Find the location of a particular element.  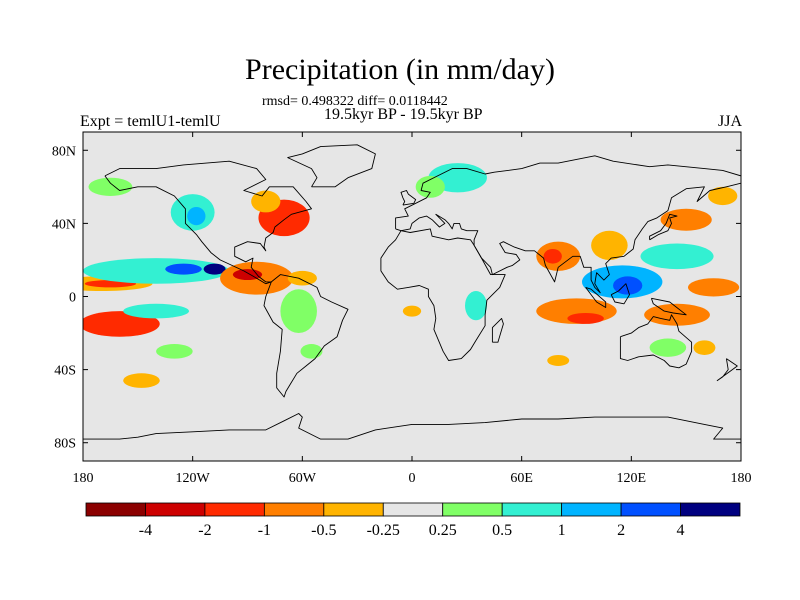

coastline-greenland is located at coordinates (331, 166).